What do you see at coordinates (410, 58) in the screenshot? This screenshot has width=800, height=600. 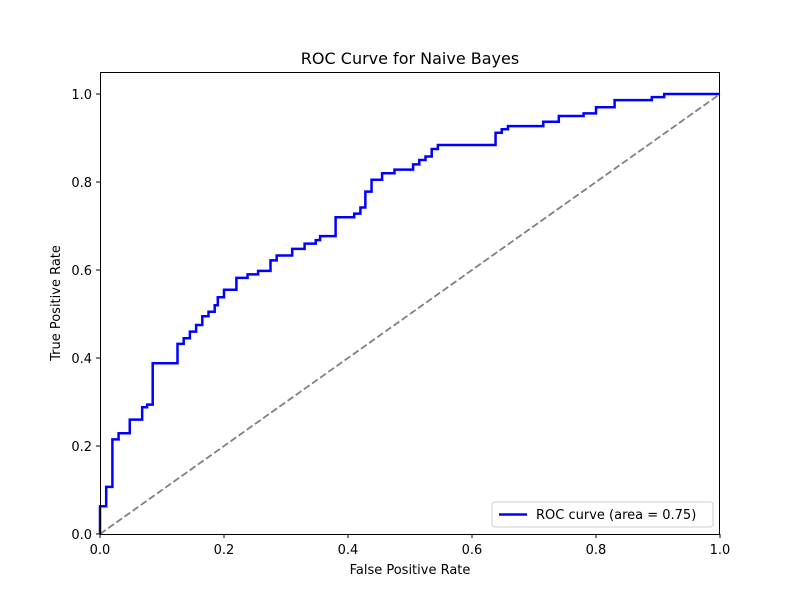 I see `chart-title: ROC Curve for Naive Bayes` at bounding box center [410, 58].